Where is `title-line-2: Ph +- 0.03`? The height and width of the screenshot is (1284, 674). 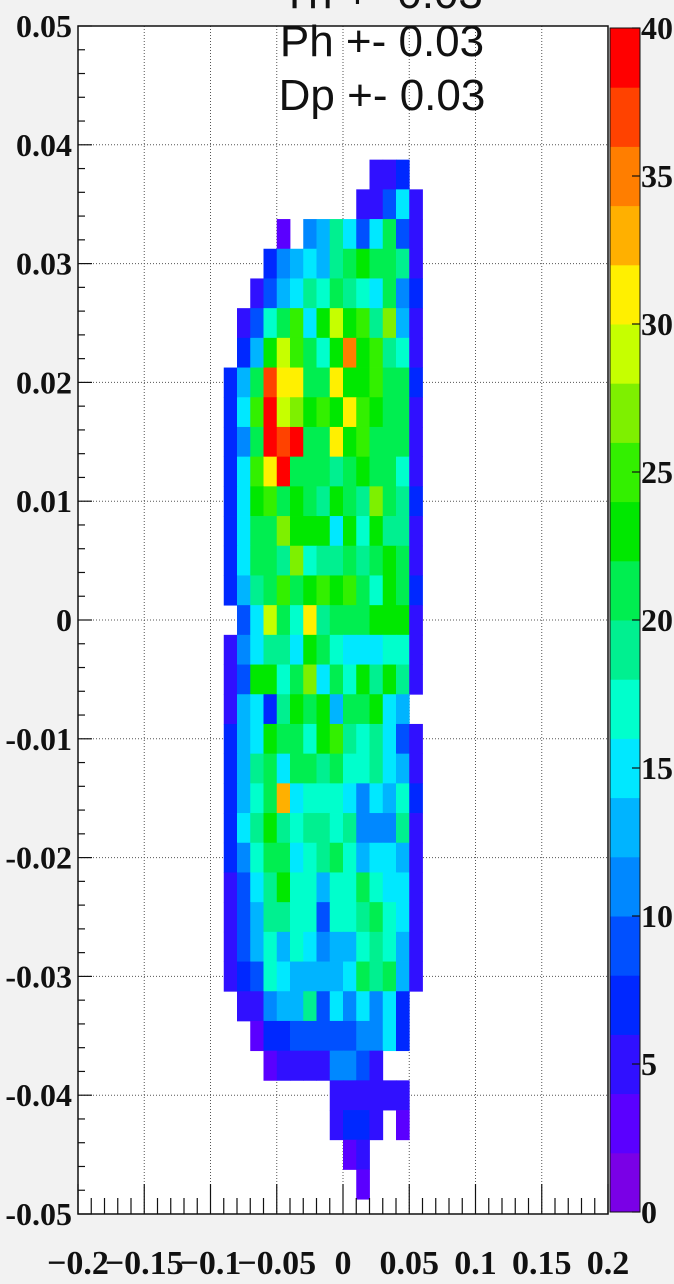
title-line-2: Ph +- 0.03 is located at coordinates (382, 41).